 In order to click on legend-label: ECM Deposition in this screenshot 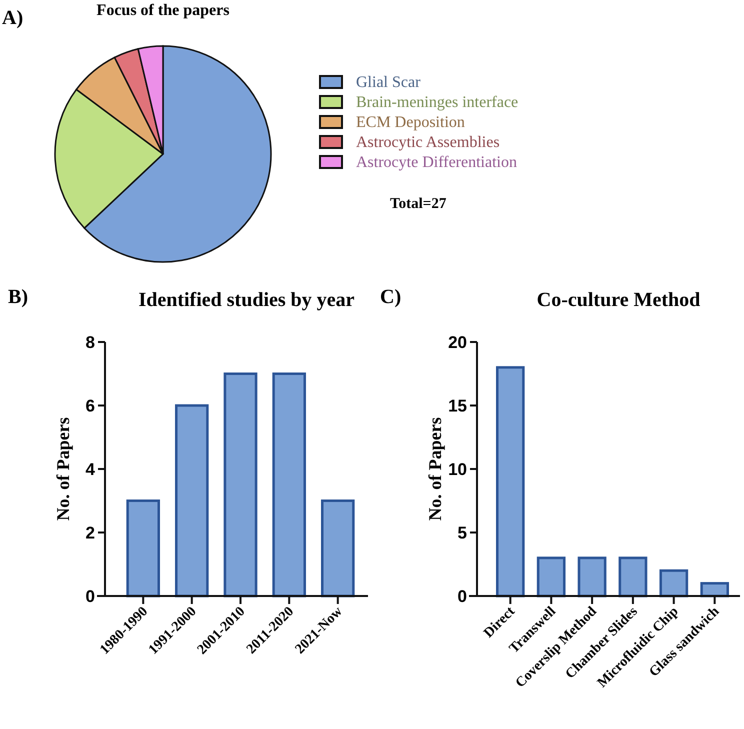, I will do `click(410, 122)`.